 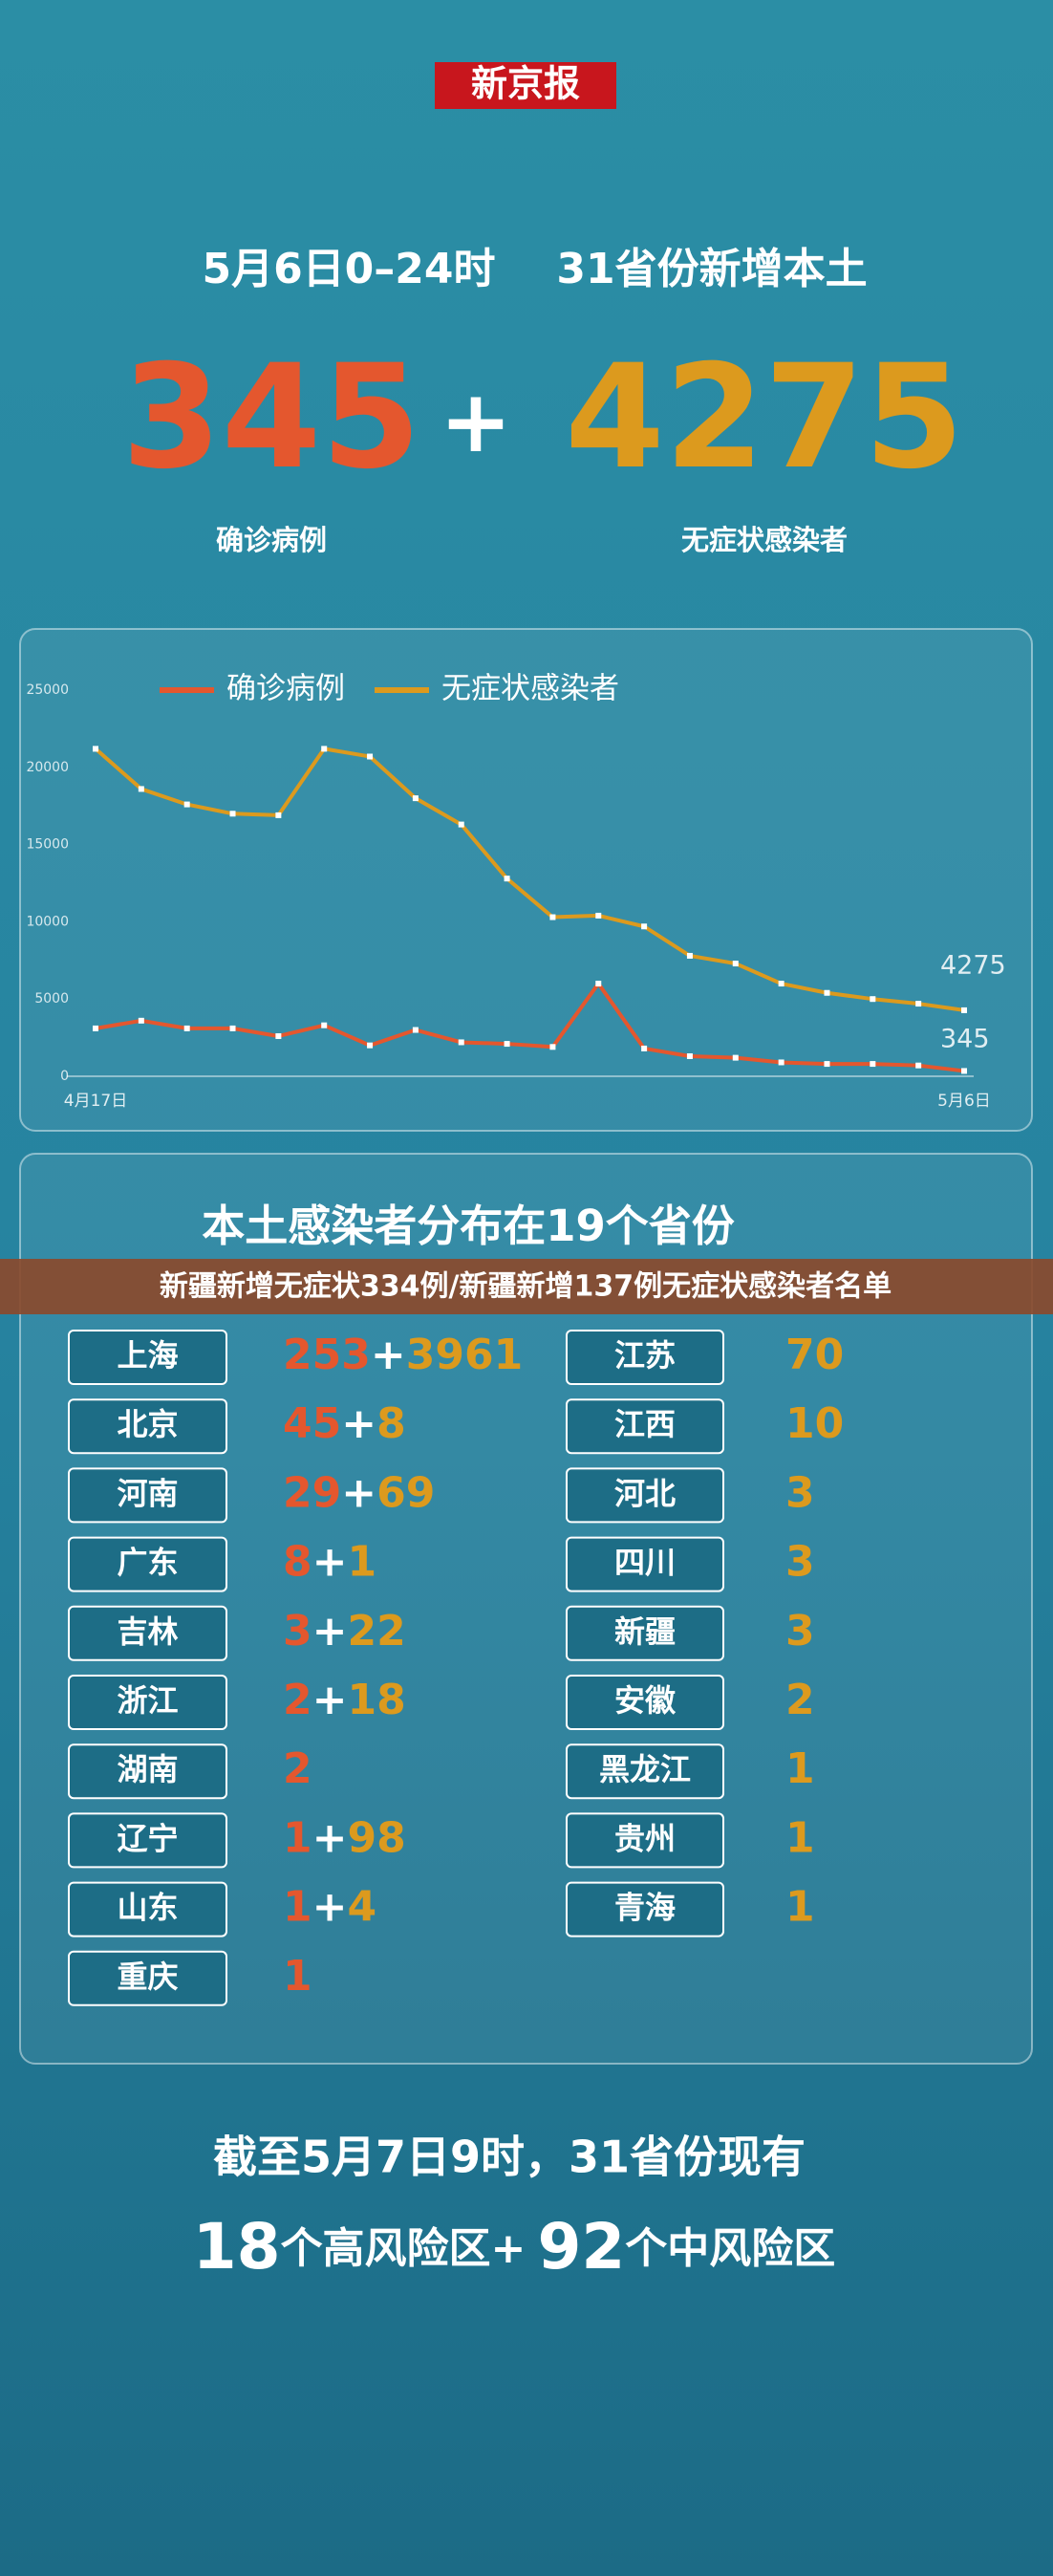 What do you see at coordinates (147, 1977) in the screenshot?
I see `province-name: 重庆` at bounding box center [147, 1977].